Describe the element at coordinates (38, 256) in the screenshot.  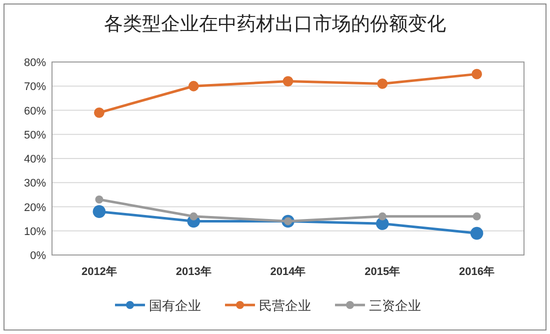
I see `y-tick-label: 0%` at that location.